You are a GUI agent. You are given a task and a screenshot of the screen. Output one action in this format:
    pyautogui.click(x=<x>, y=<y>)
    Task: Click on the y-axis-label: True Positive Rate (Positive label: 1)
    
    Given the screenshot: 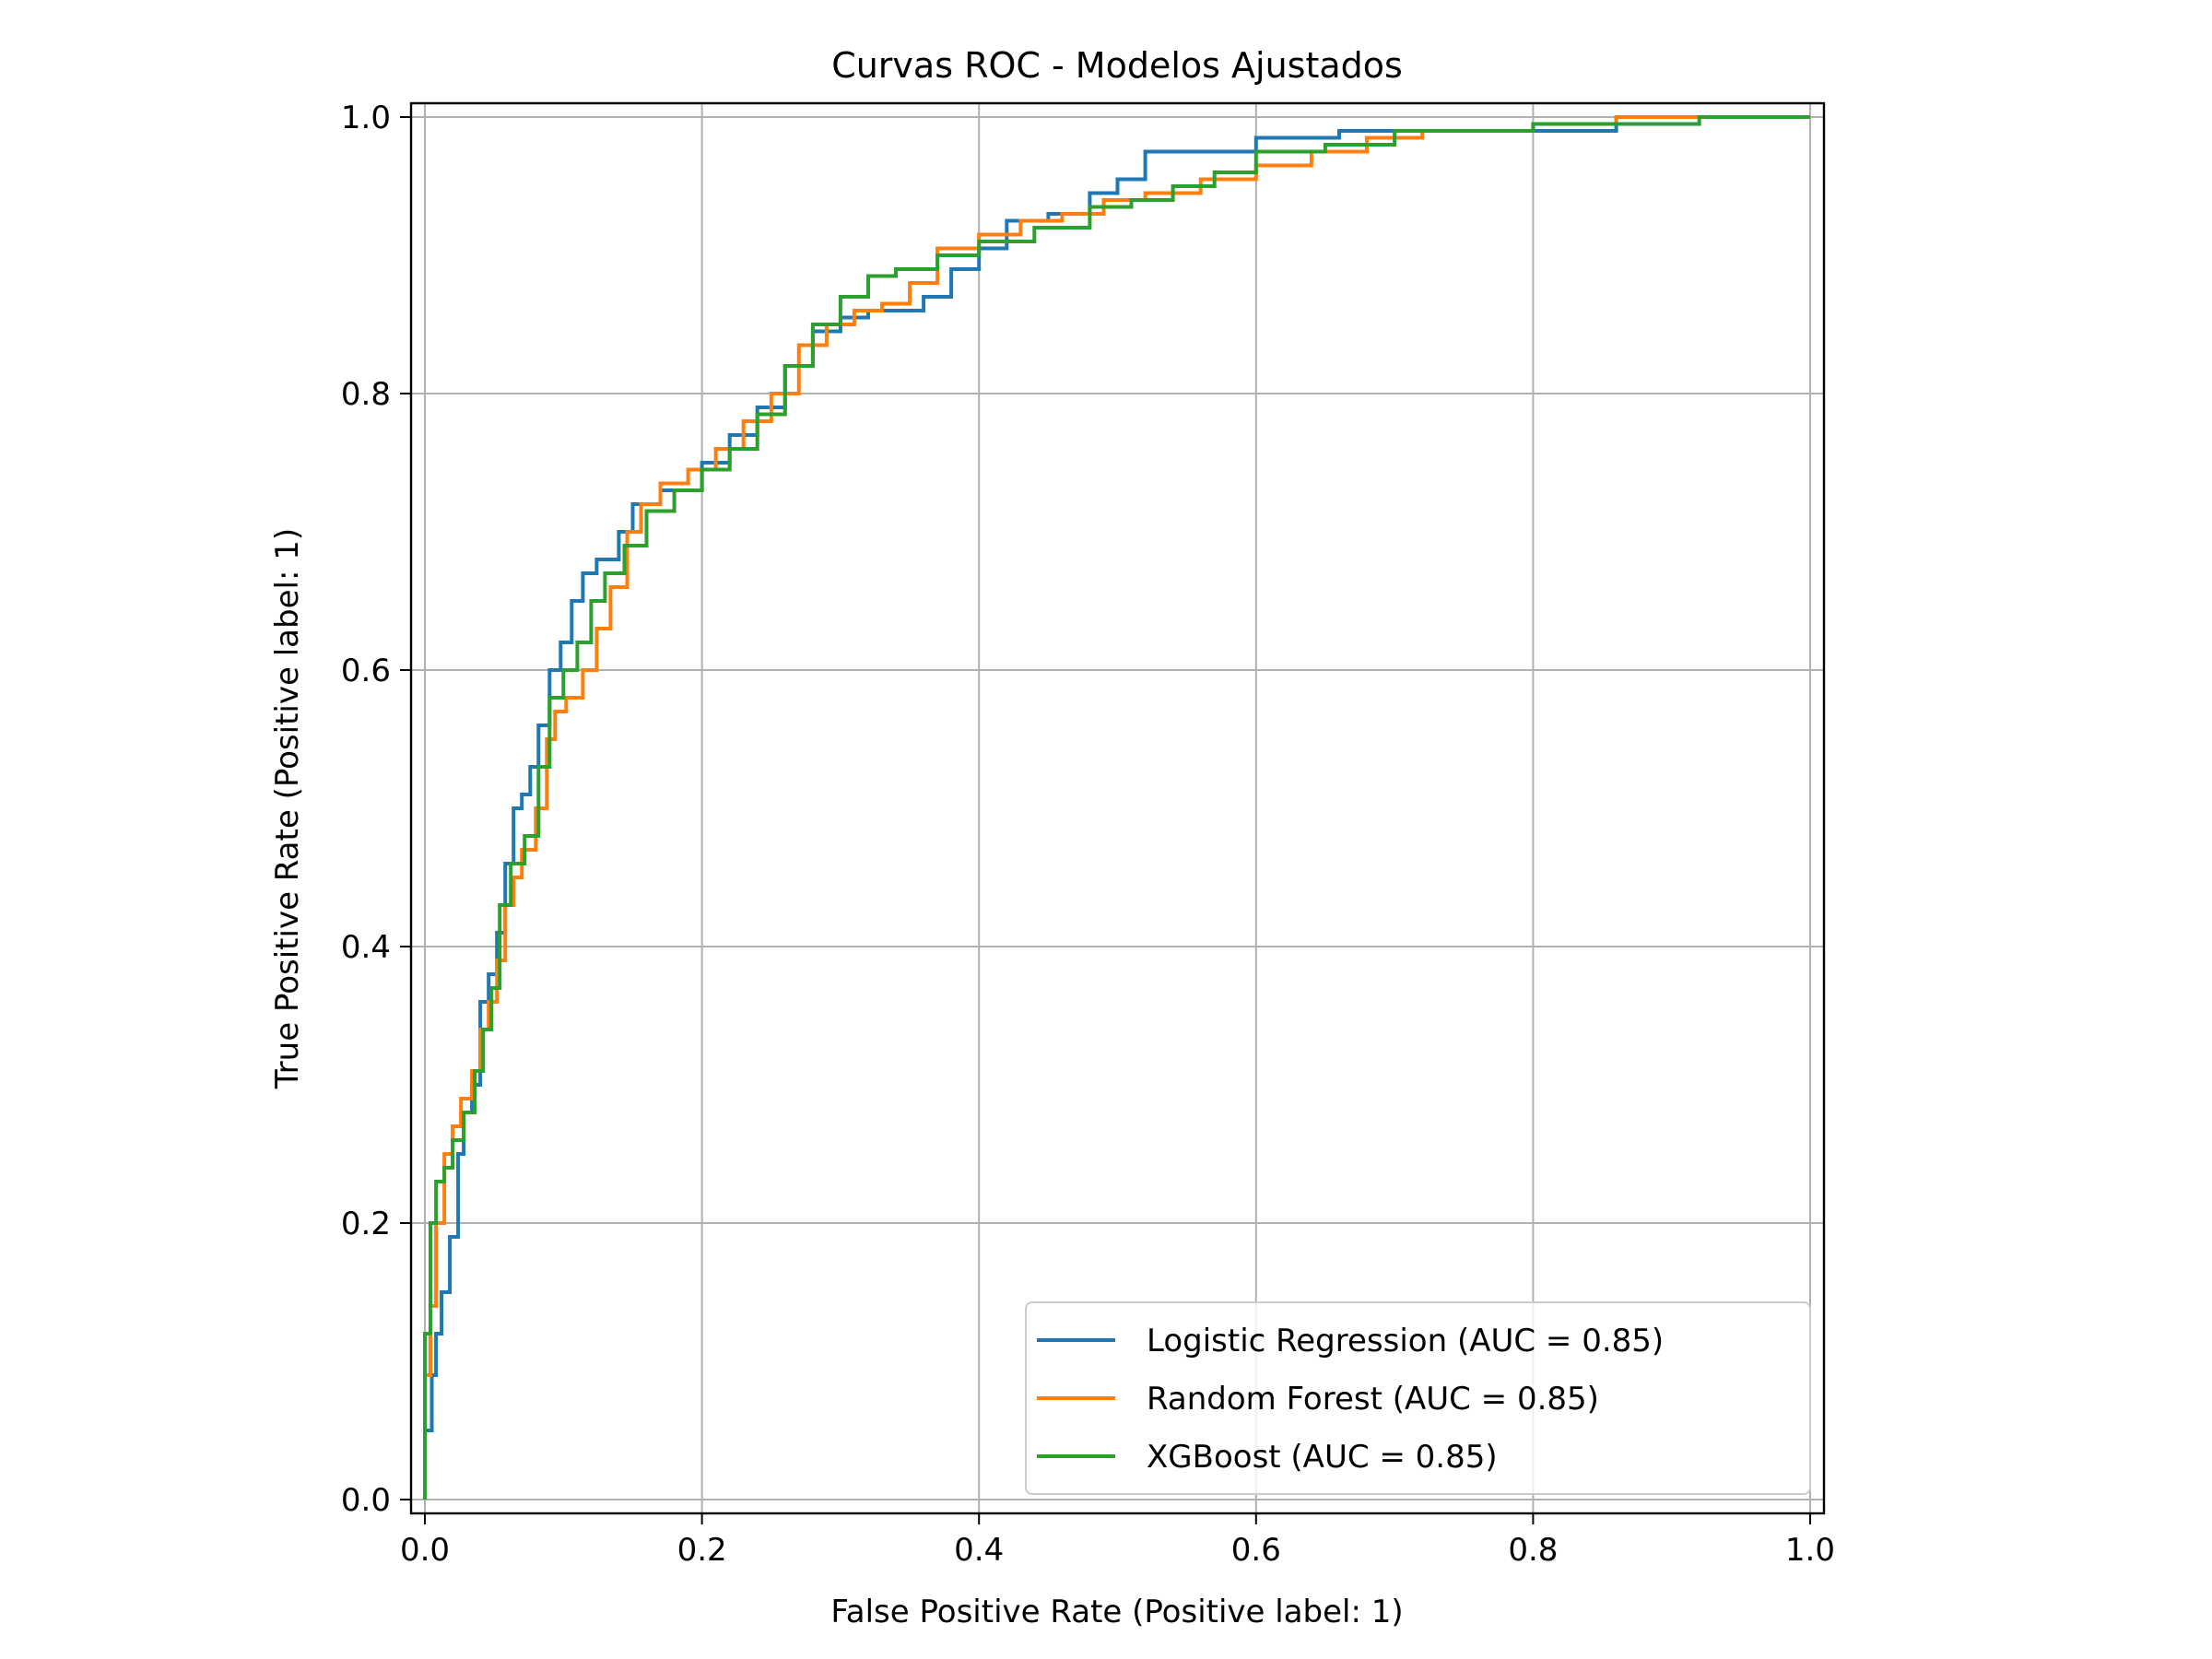 What is the action you would take?
    pyautogui.click(x=287, y=808)
    